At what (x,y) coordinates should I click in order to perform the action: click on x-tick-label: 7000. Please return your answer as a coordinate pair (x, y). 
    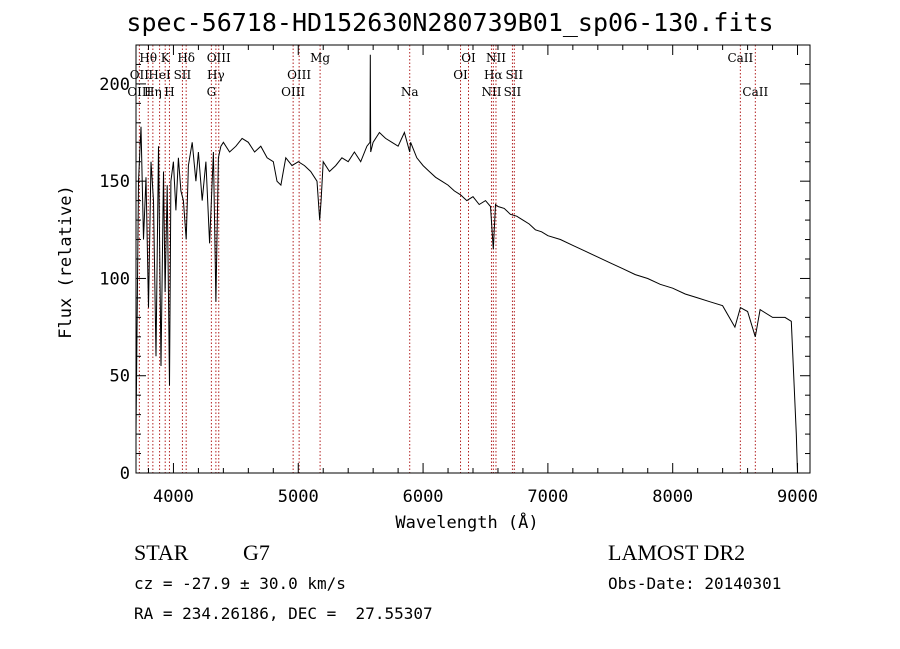
    Looking at the image, I should click on (547, 497).